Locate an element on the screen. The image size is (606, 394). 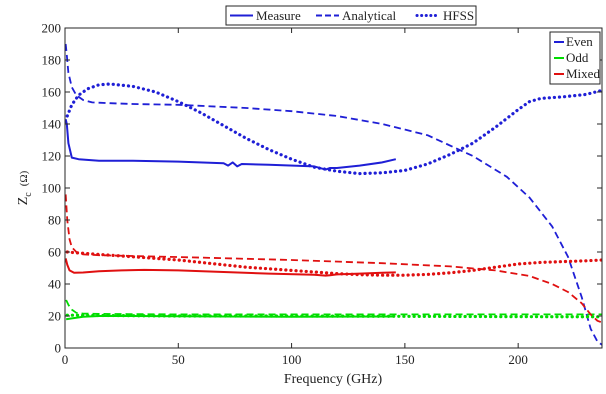
y-tick-label: 60 is located at coordinates (54, 252).